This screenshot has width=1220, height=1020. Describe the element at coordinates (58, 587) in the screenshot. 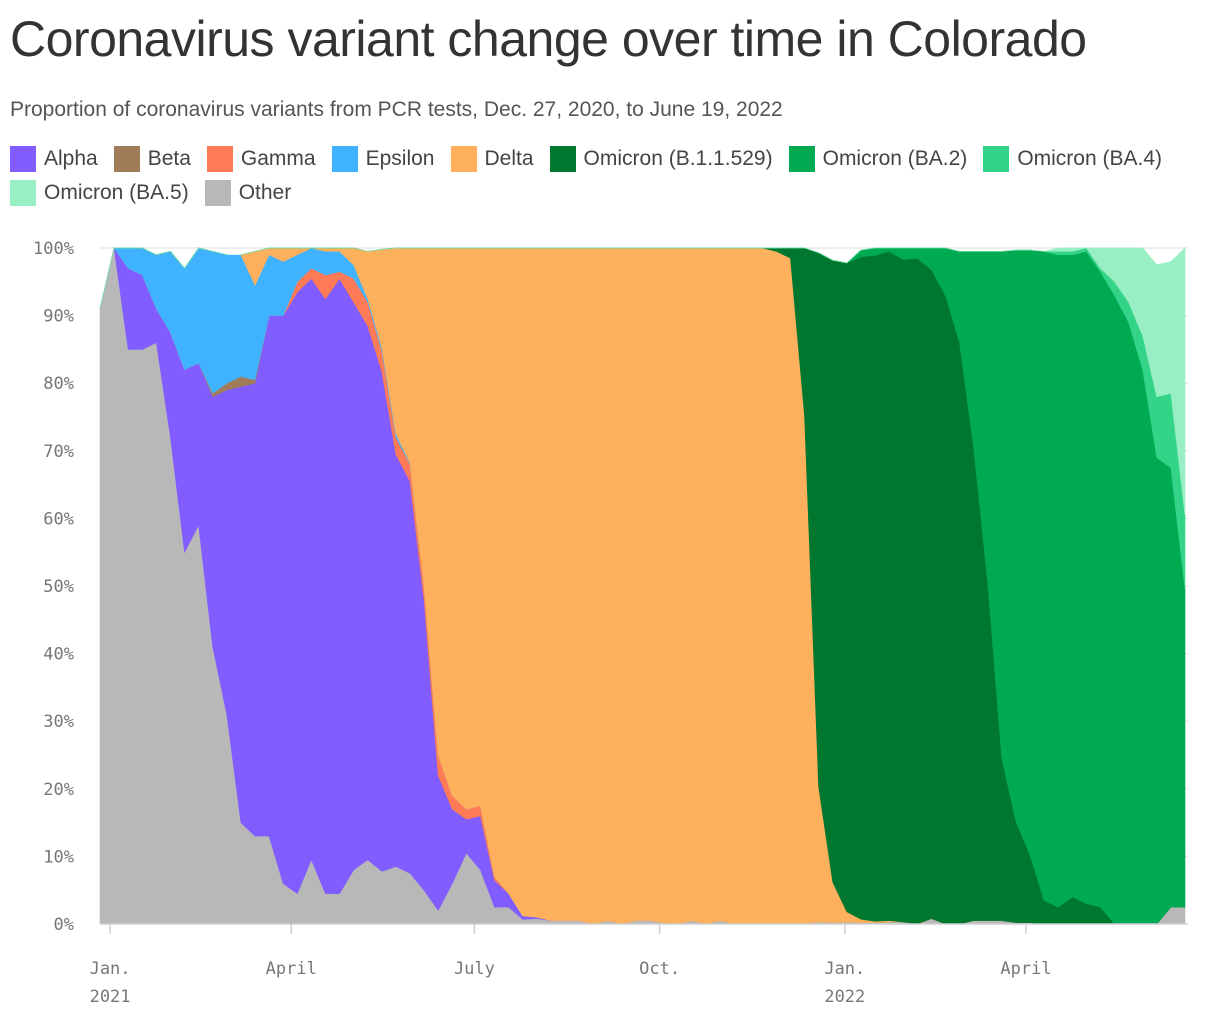

I see `y-tick-label: 50%` at that location.